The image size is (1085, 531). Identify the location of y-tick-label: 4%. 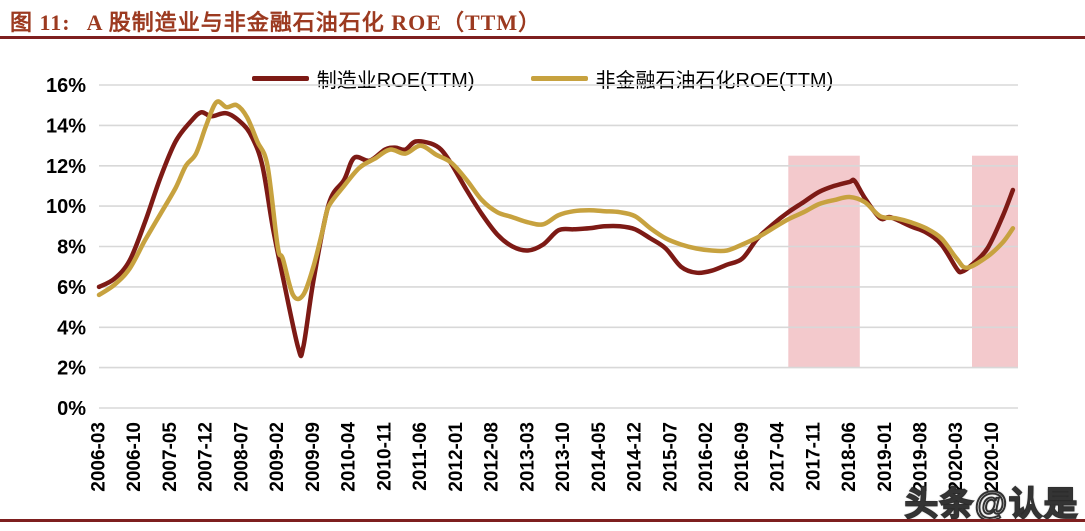
(71, 328).